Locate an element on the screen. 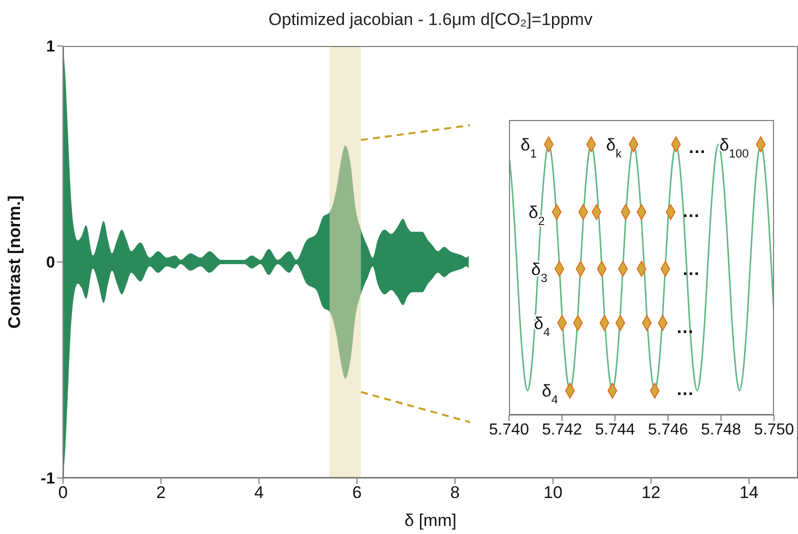 The image size is (798, 534). y-tick-label: 0 is located at coordinates (51, 263).